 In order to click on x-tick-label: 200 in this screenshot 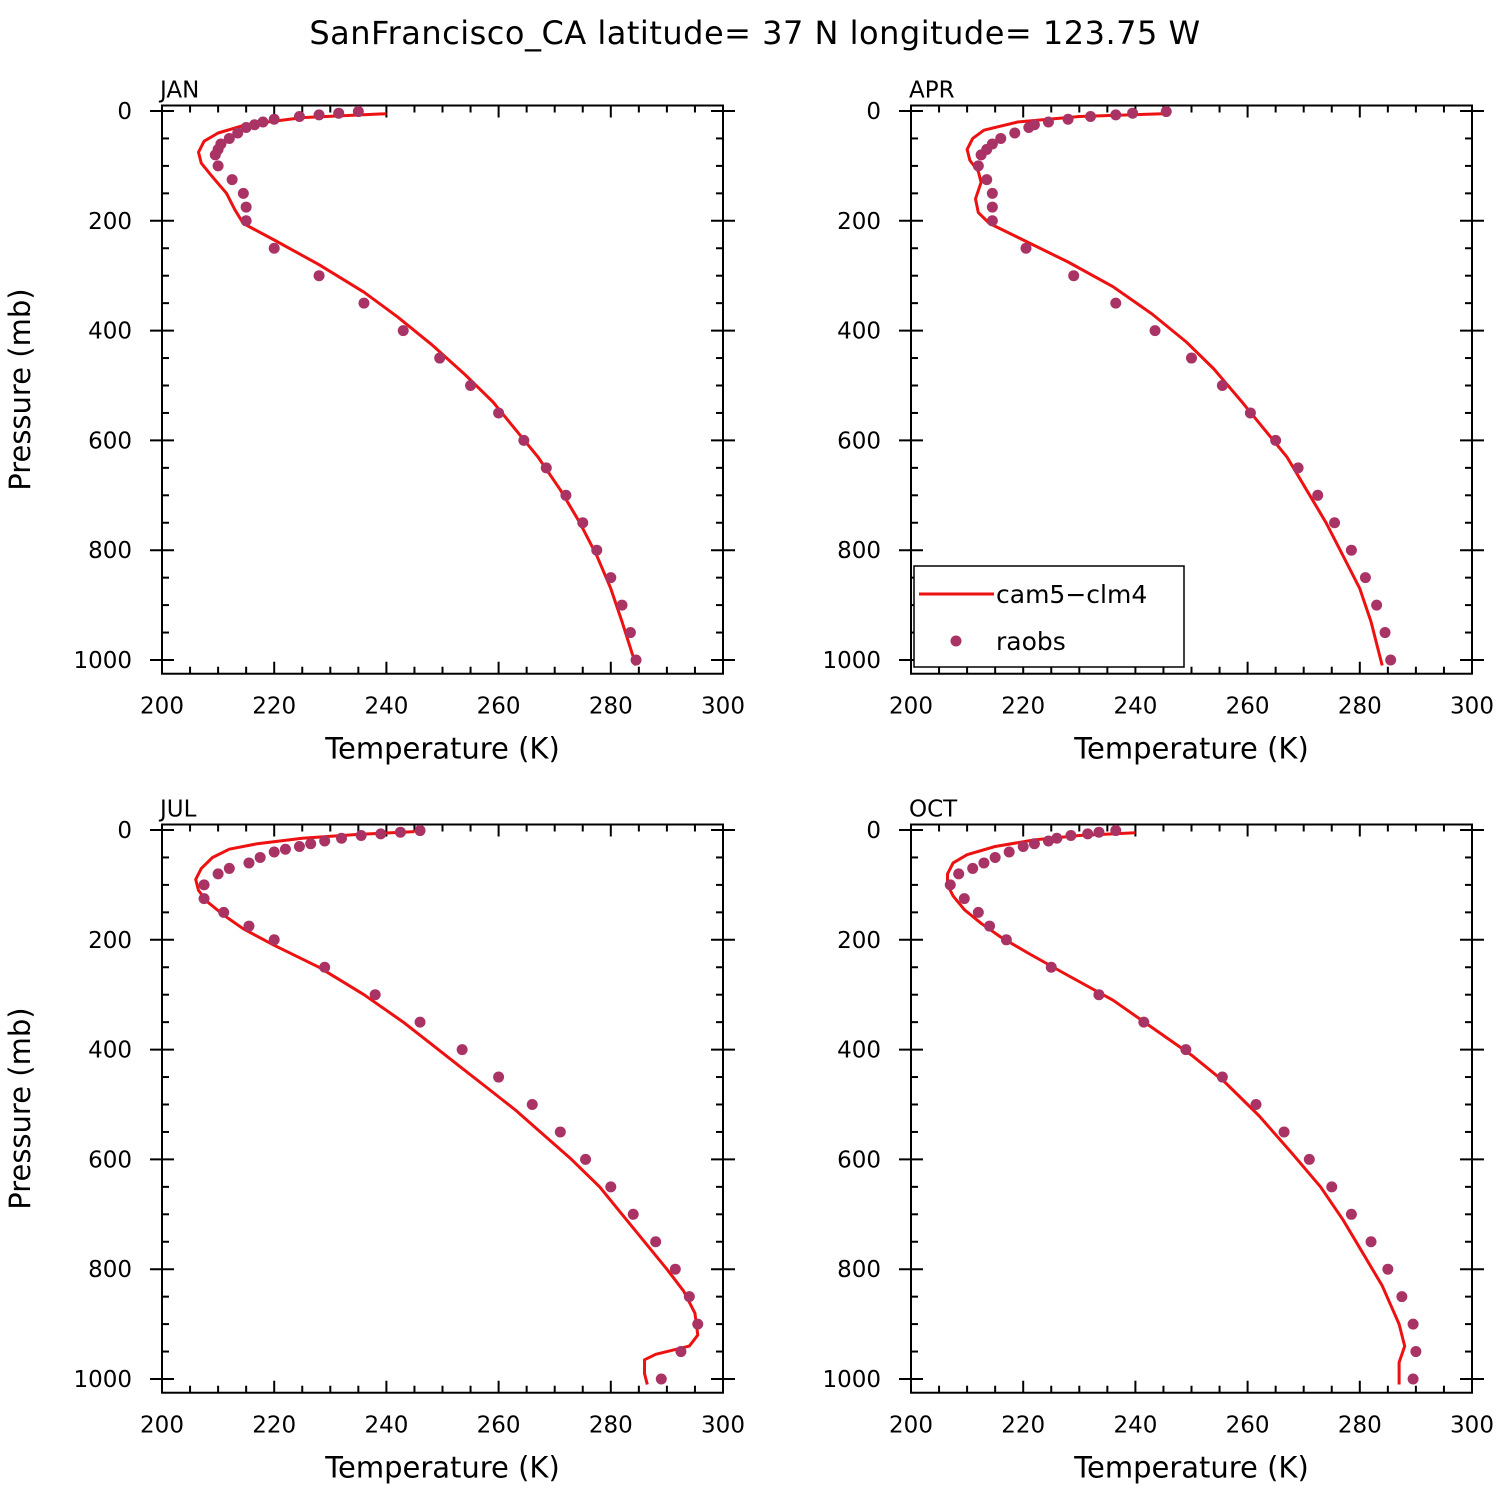, I will do `click(162, 1426)`.